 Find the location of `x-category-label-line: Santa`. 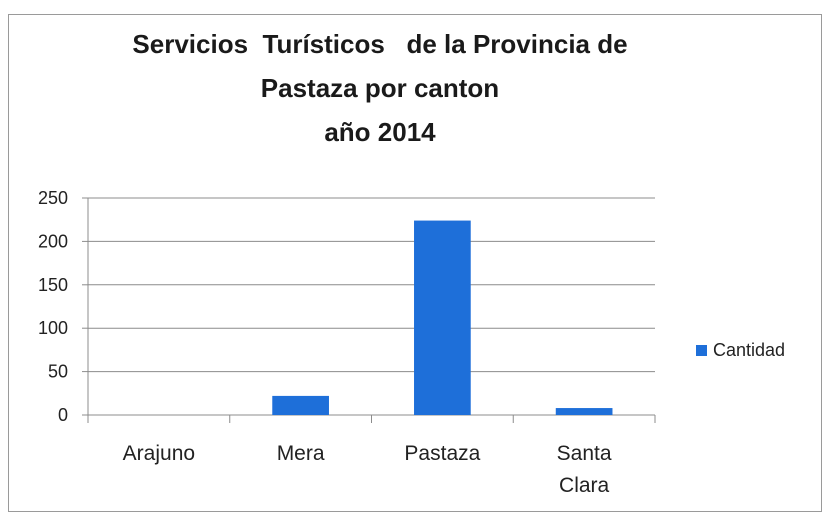

x-category-label-line: Santa is located at coordinates (584, 453).